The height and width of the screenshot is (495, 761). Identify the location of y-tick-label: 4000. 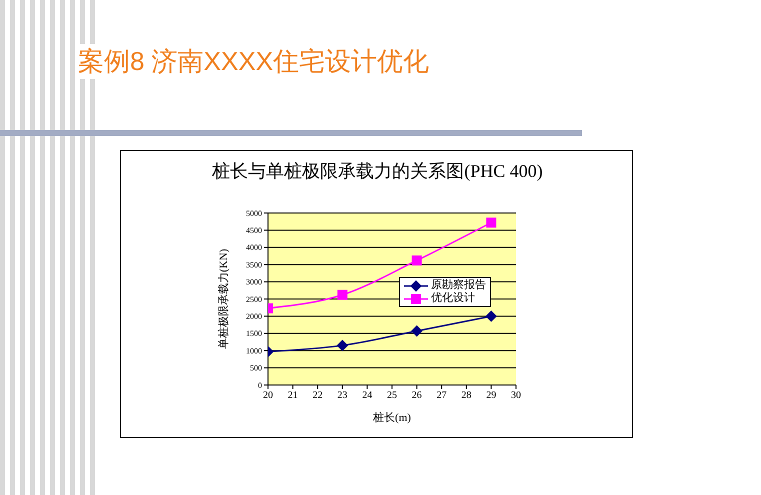
(254, 247).